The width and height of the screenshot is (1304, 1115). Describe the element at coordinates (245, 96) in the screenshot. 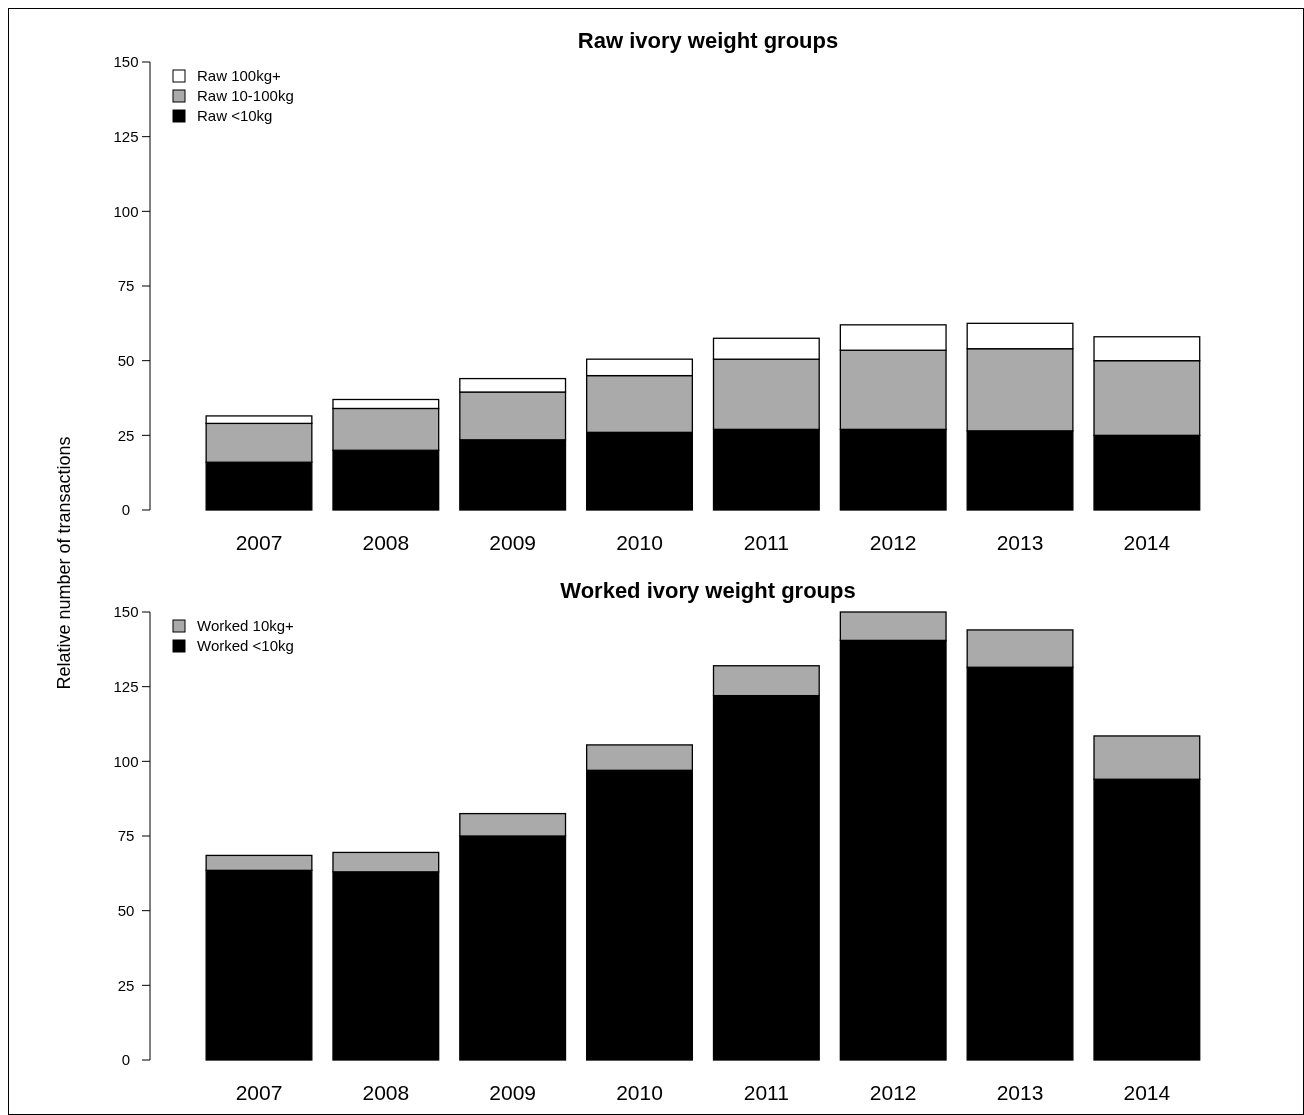

I see `legend-label: Raw 10-100kg` at that location.